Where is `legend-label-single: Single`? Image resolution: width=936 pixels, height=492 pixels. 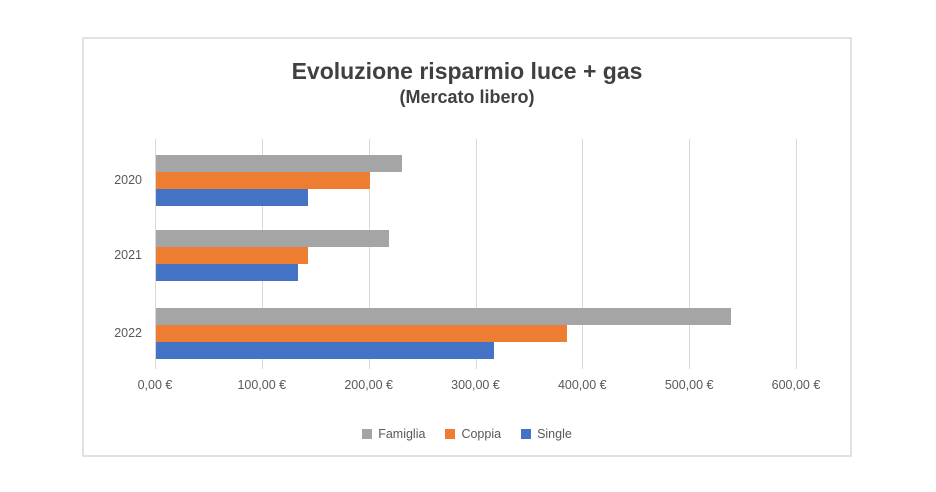 legend-label-single: Single is located at coordinates (554, 434).